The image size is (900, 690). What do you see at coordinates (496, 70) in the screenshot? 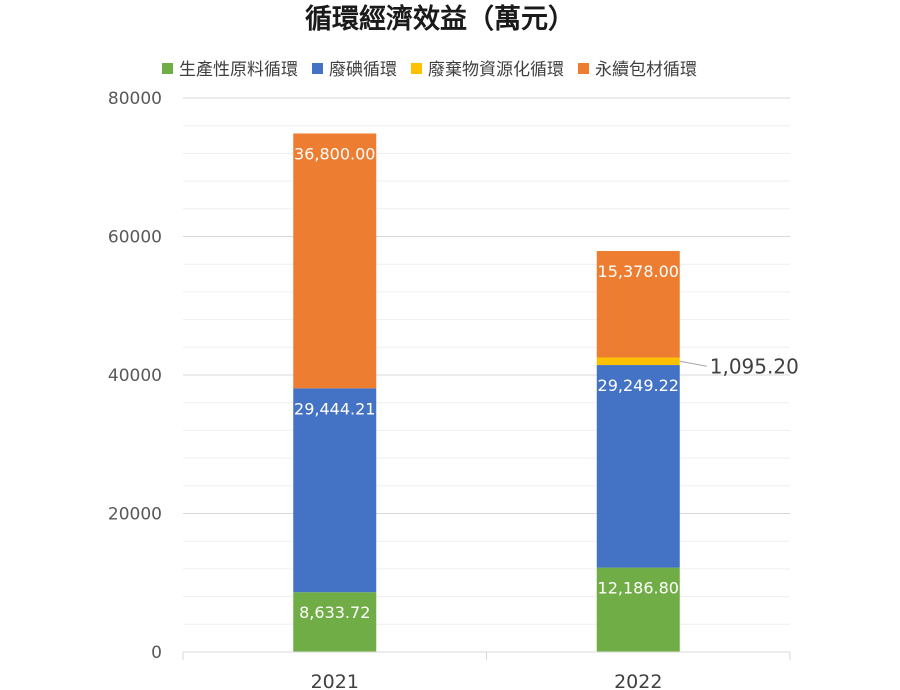
I see `legend-label: 廢棄物資源化循環` at bounding box center [496, 70].